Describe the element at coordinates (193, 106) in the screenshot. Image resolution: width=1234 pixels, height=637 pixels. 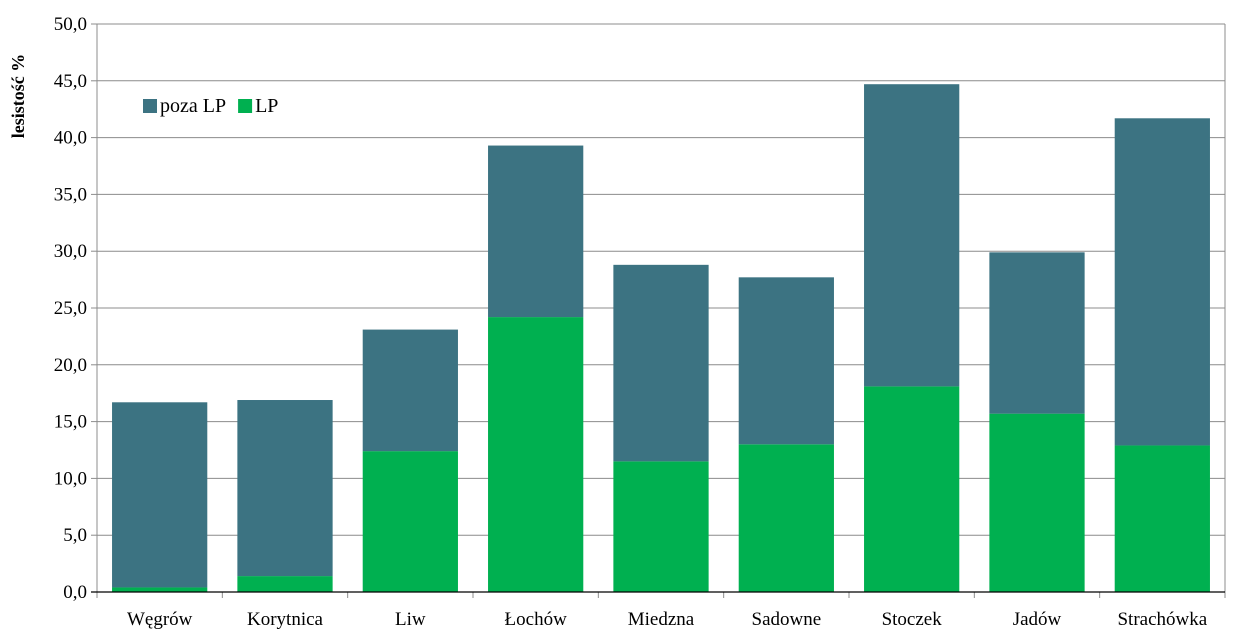
I see `legend-label: poza LP` at that location.